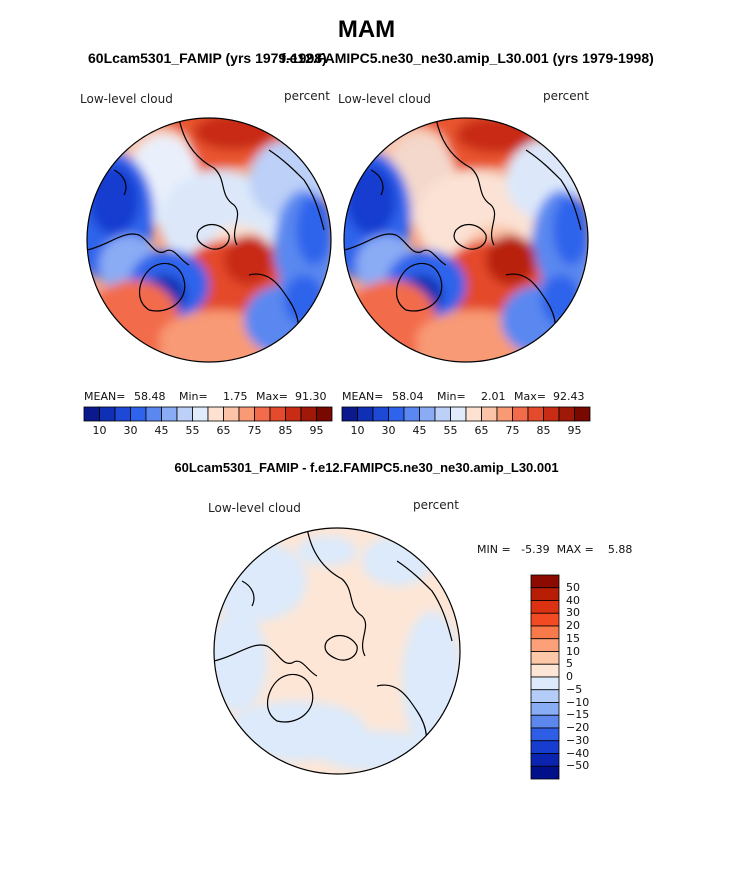 Image resolution: width=733 pixels, height=882 pixels. I want to click on diff-colorbar-ticks: 50 40 30 20 15 10 5 0 −5 −10 −15 −20 −30 −40 −50, so click(586, 677).